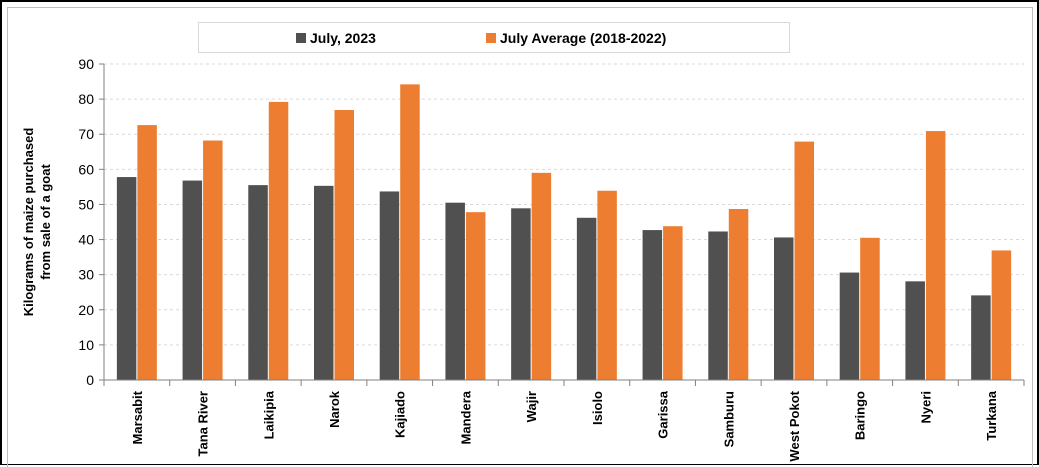 This screenshot has width=1039, height=467. What do you see at coordinates (794, 425) in the screenshot?
I see `x-category-label: West Pokot` at bounding box center [794, 425].